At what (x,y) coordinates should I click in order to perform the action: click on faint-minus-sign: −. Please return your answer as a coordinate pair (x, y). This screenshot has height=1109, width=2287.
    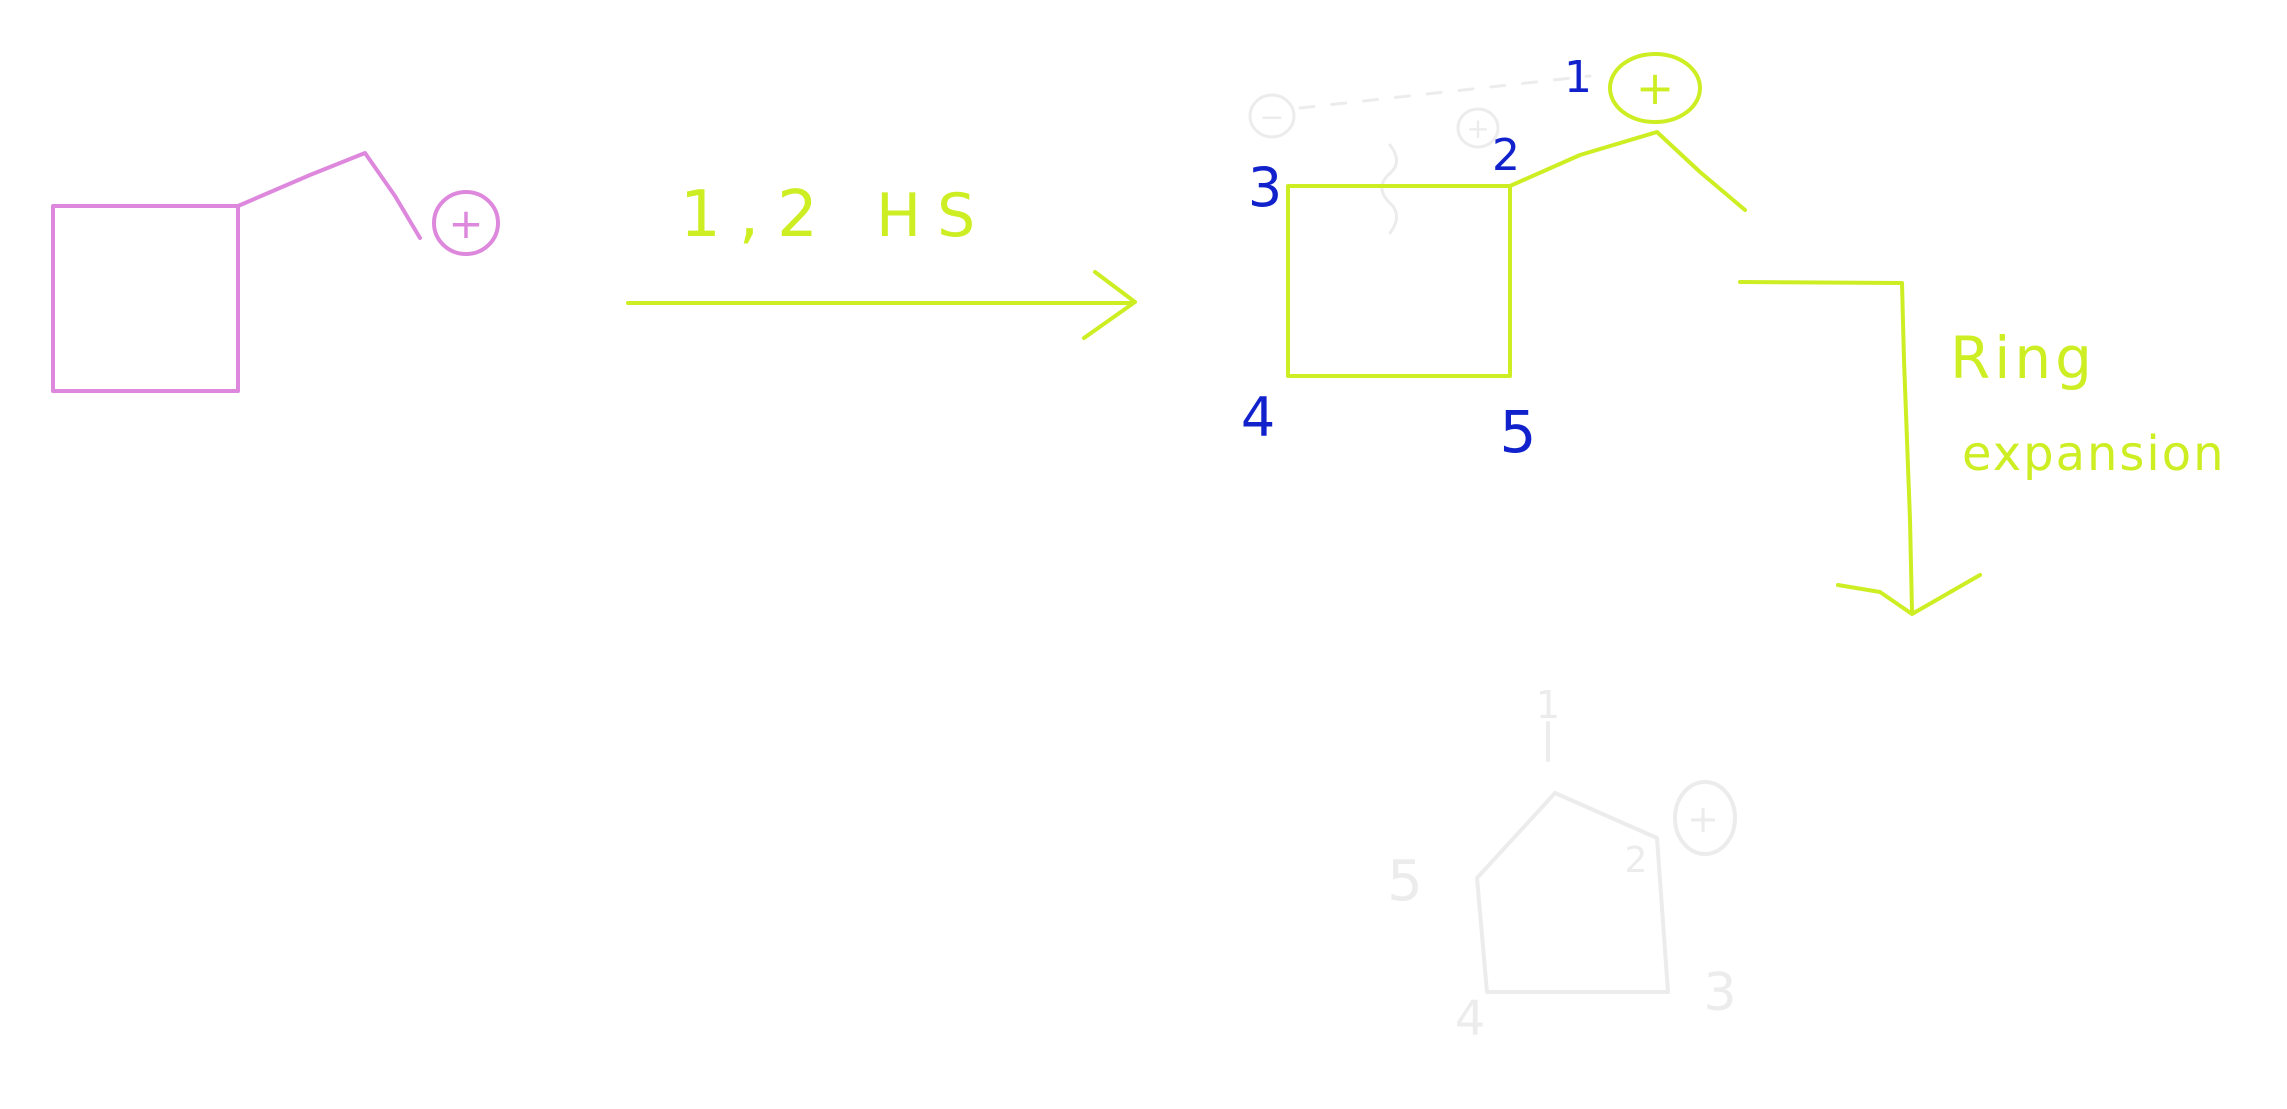
    Looking at the image, I should click on (1271, 117).